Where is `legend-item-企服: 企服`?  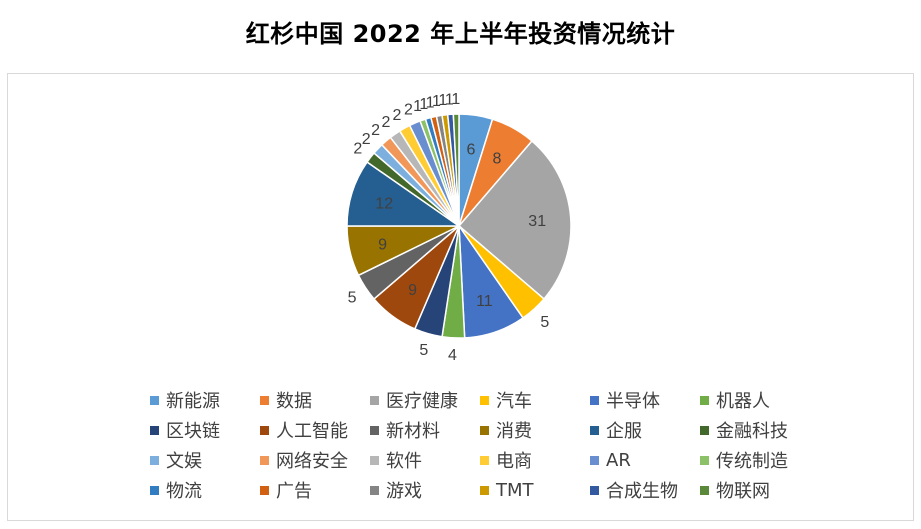 legend-item-企服: 企服 is located at coordinates (645, 430).